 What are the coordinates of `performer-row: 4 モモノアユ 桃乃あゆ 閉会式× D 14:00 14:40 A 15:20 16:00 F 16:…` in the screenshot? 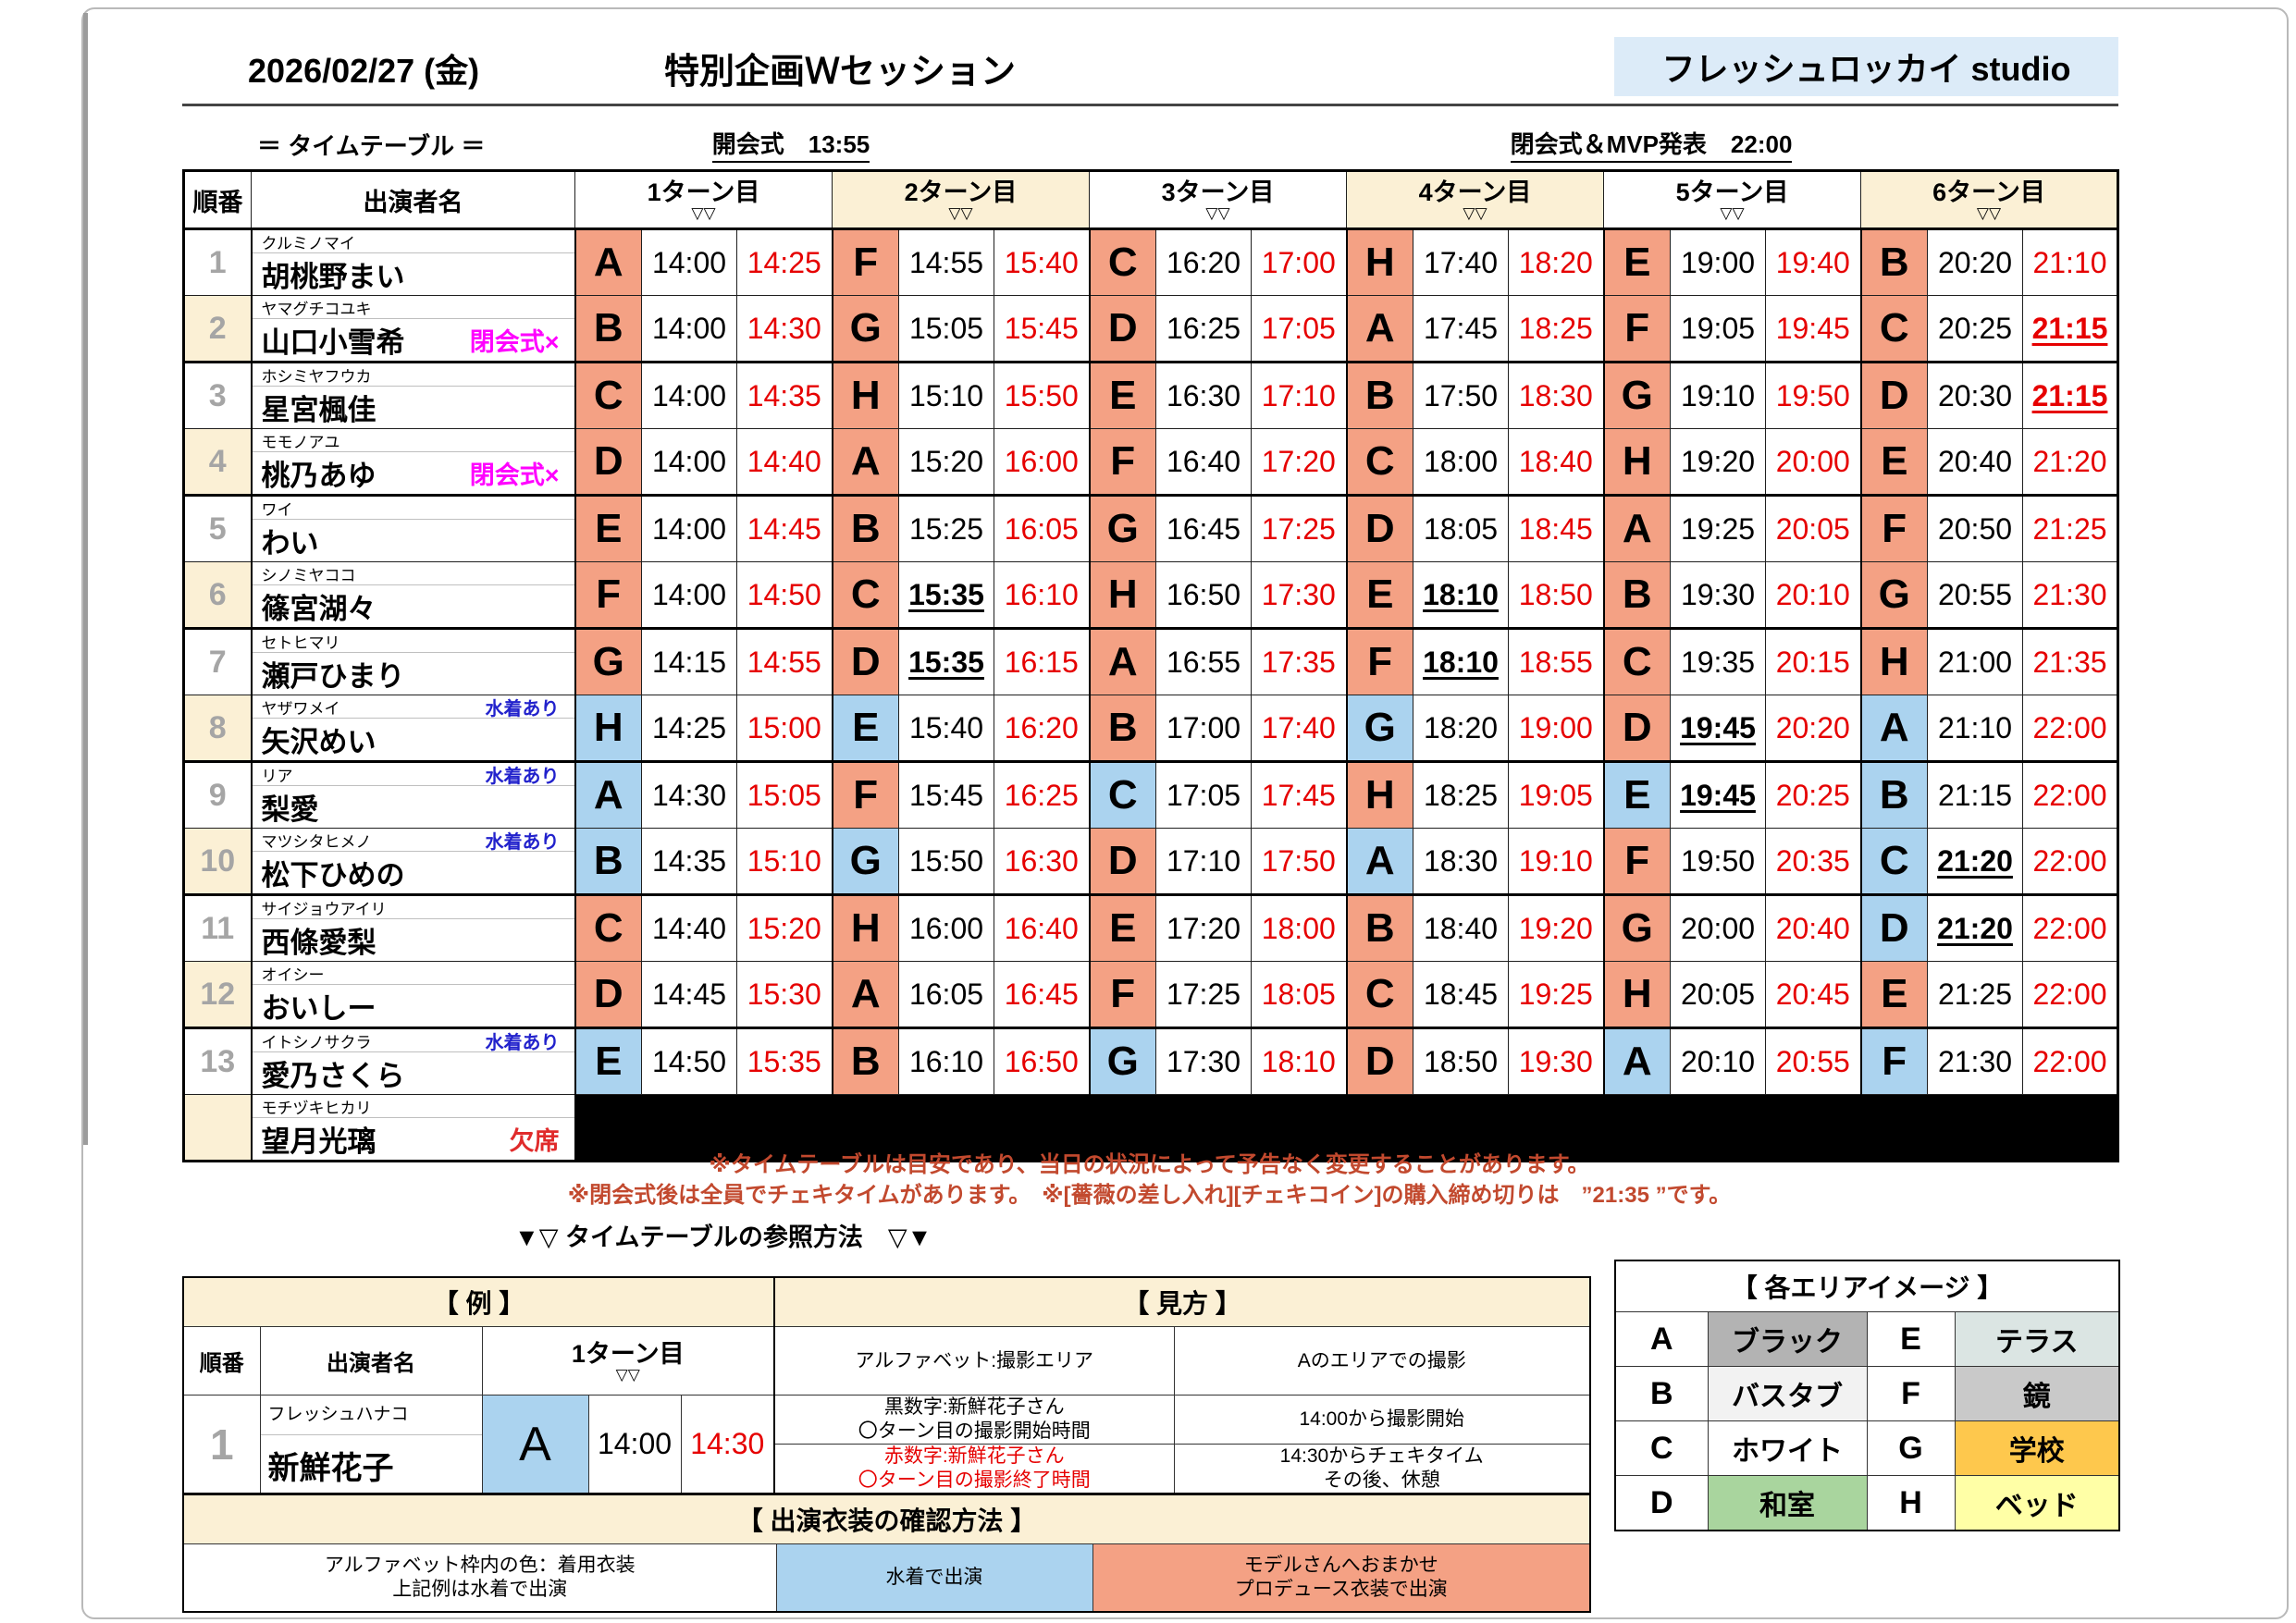 It's located at (1150, 462).